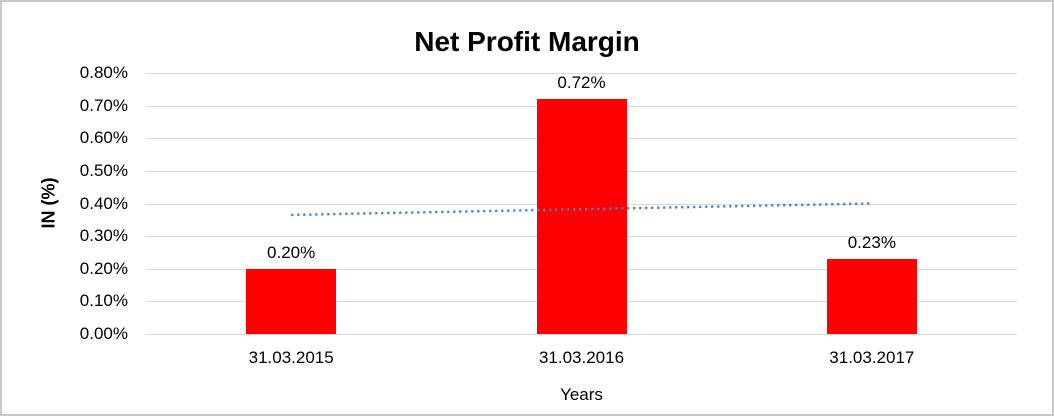 This screenshot has height=416, width=1054. Describe the element at coordinates (103, 138) in the screenshot. I see `y-tick-label: 0.60%` at that location.